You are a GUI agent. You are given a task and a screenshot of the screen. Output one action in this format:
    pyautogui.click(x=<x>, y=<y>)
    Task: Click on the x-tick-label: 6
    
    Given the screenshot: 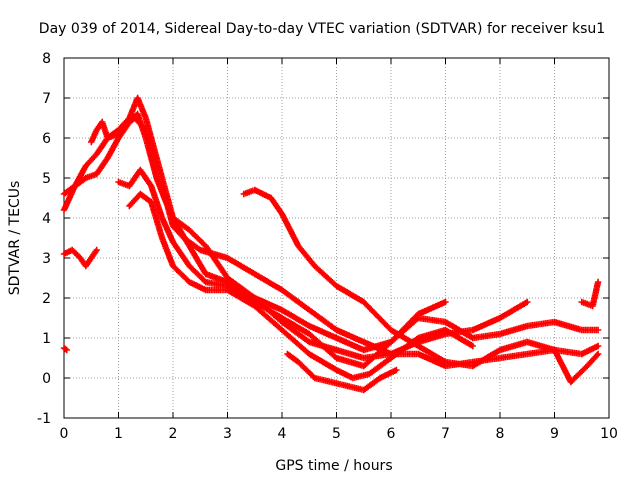 What is the action you would take?
    pyautogui.click(x=391, y=434)
    